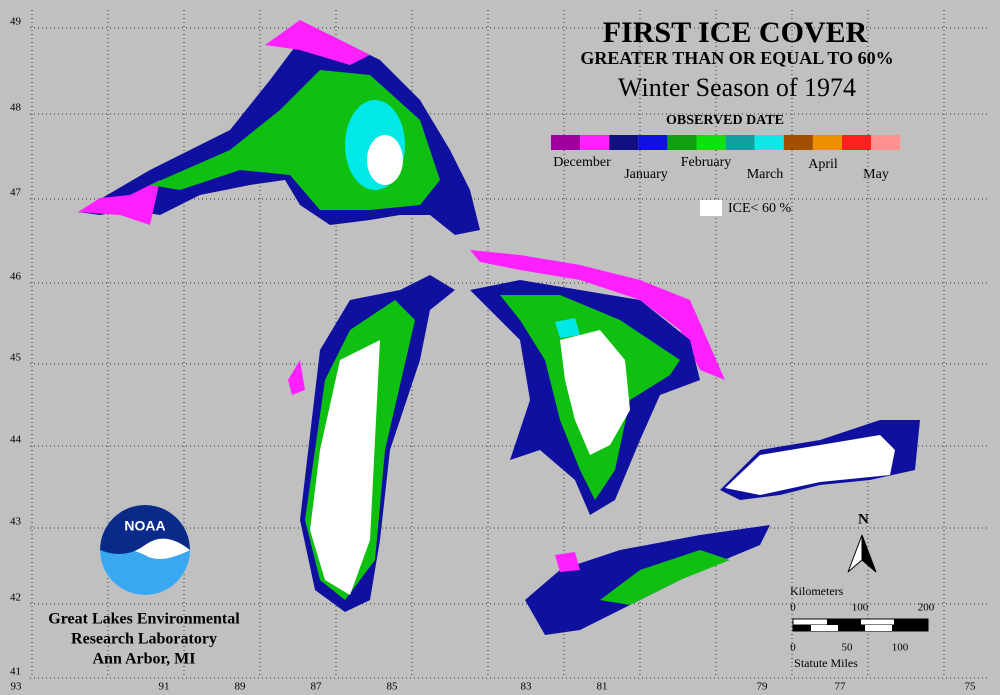  I want to click on latitude-label: 42, so click(15, 598).